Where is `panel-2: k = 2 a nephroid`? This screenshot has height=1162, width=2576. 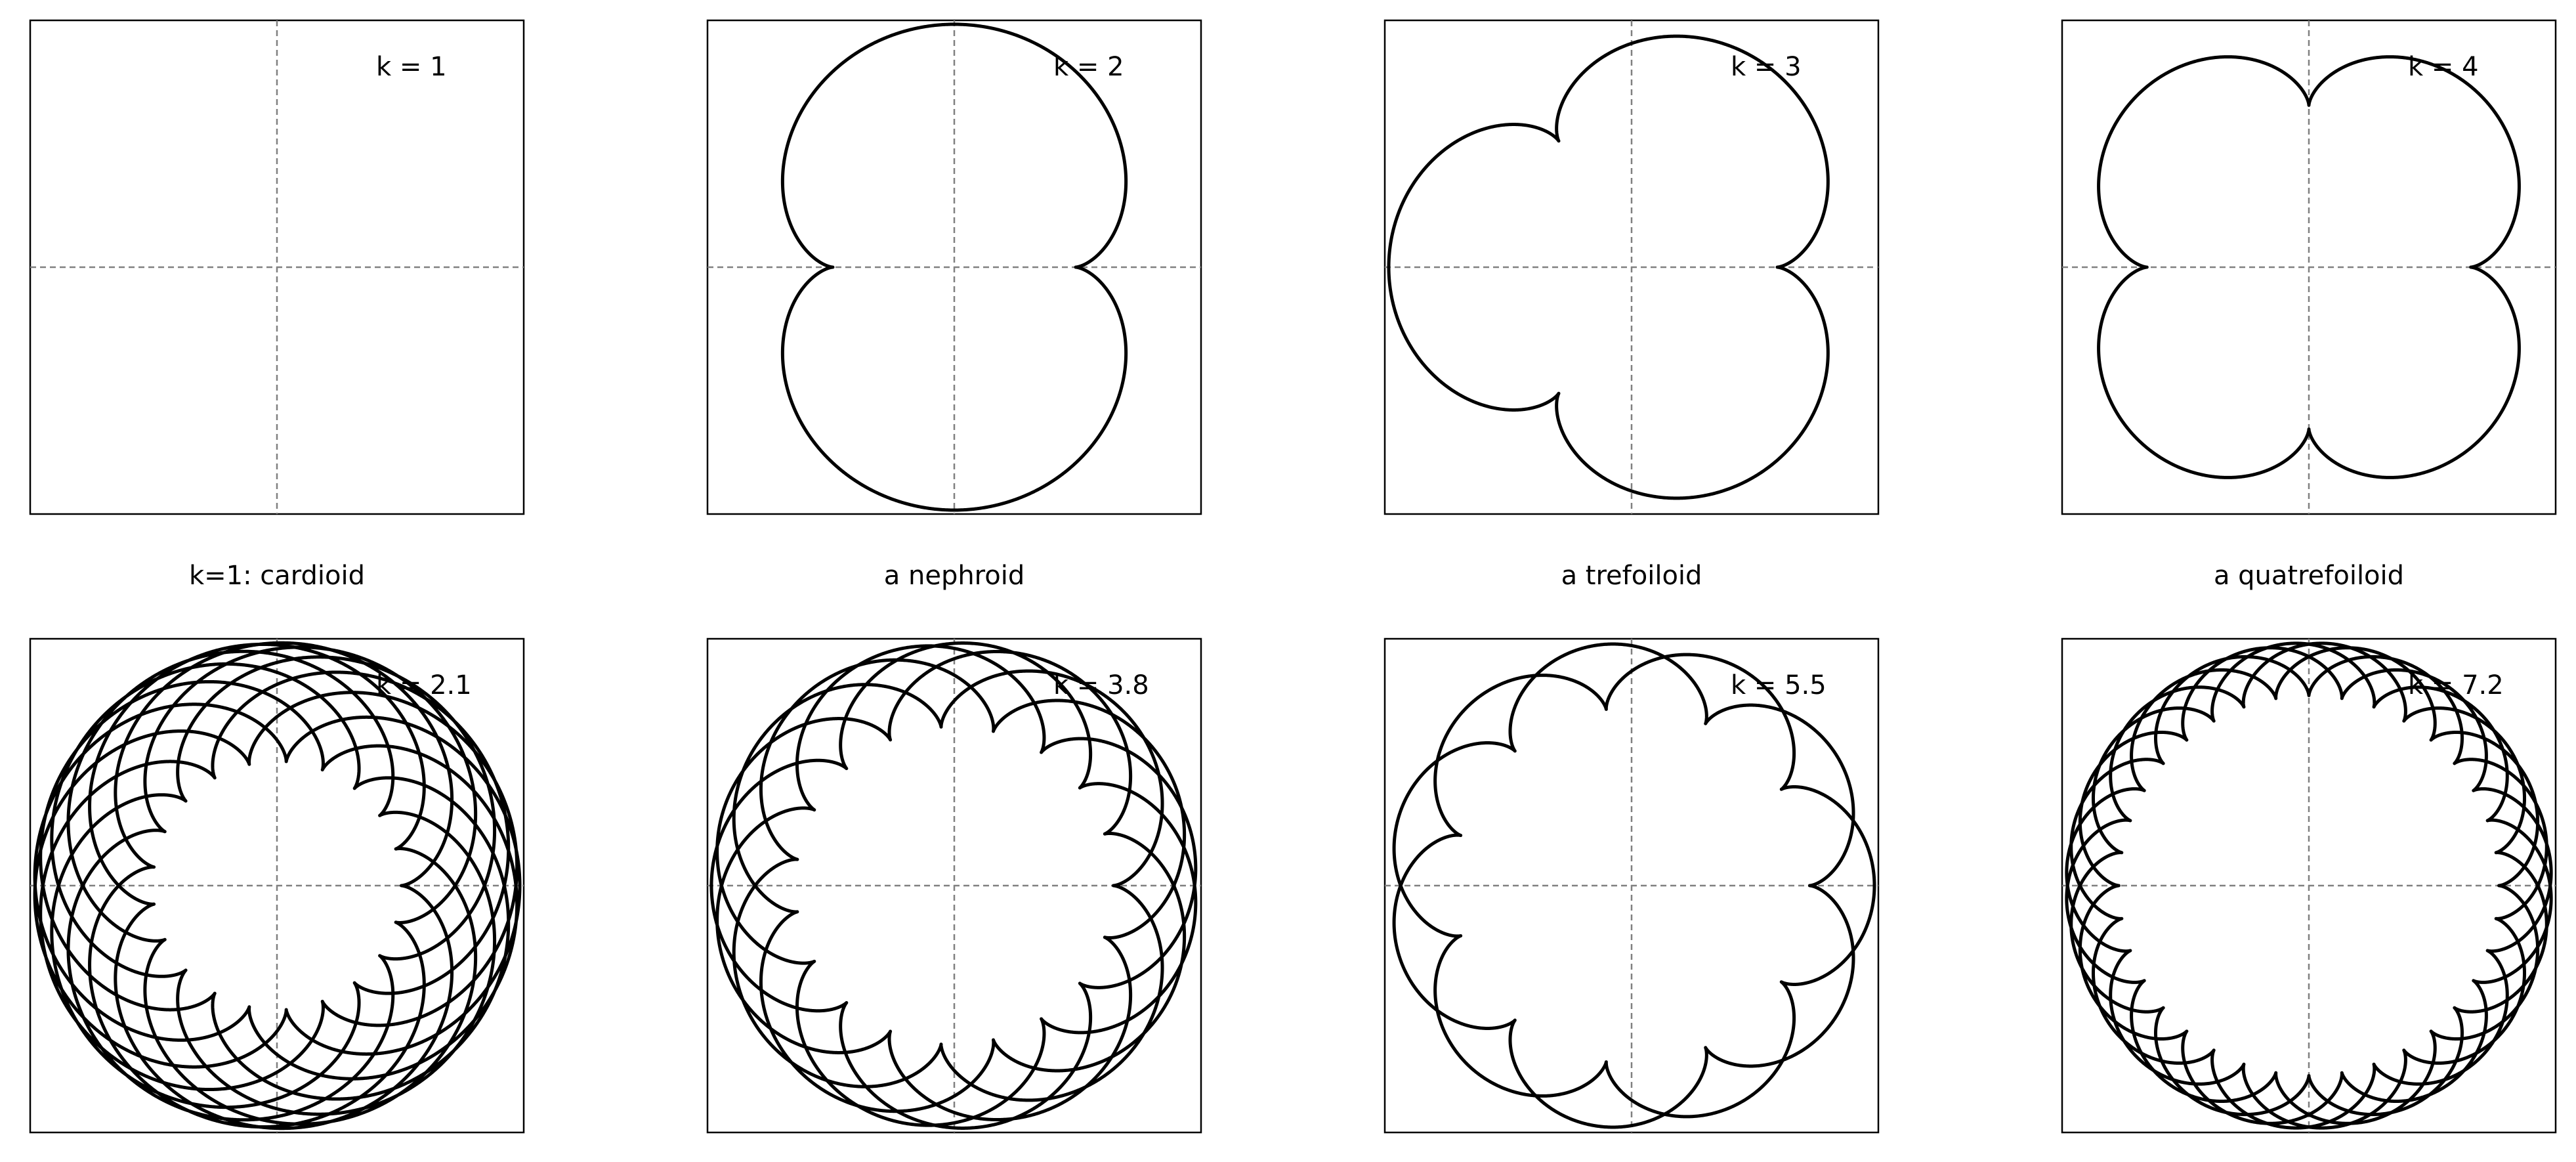
panel-2: k = 2 a nephroid is located at coordinates (954, 305).